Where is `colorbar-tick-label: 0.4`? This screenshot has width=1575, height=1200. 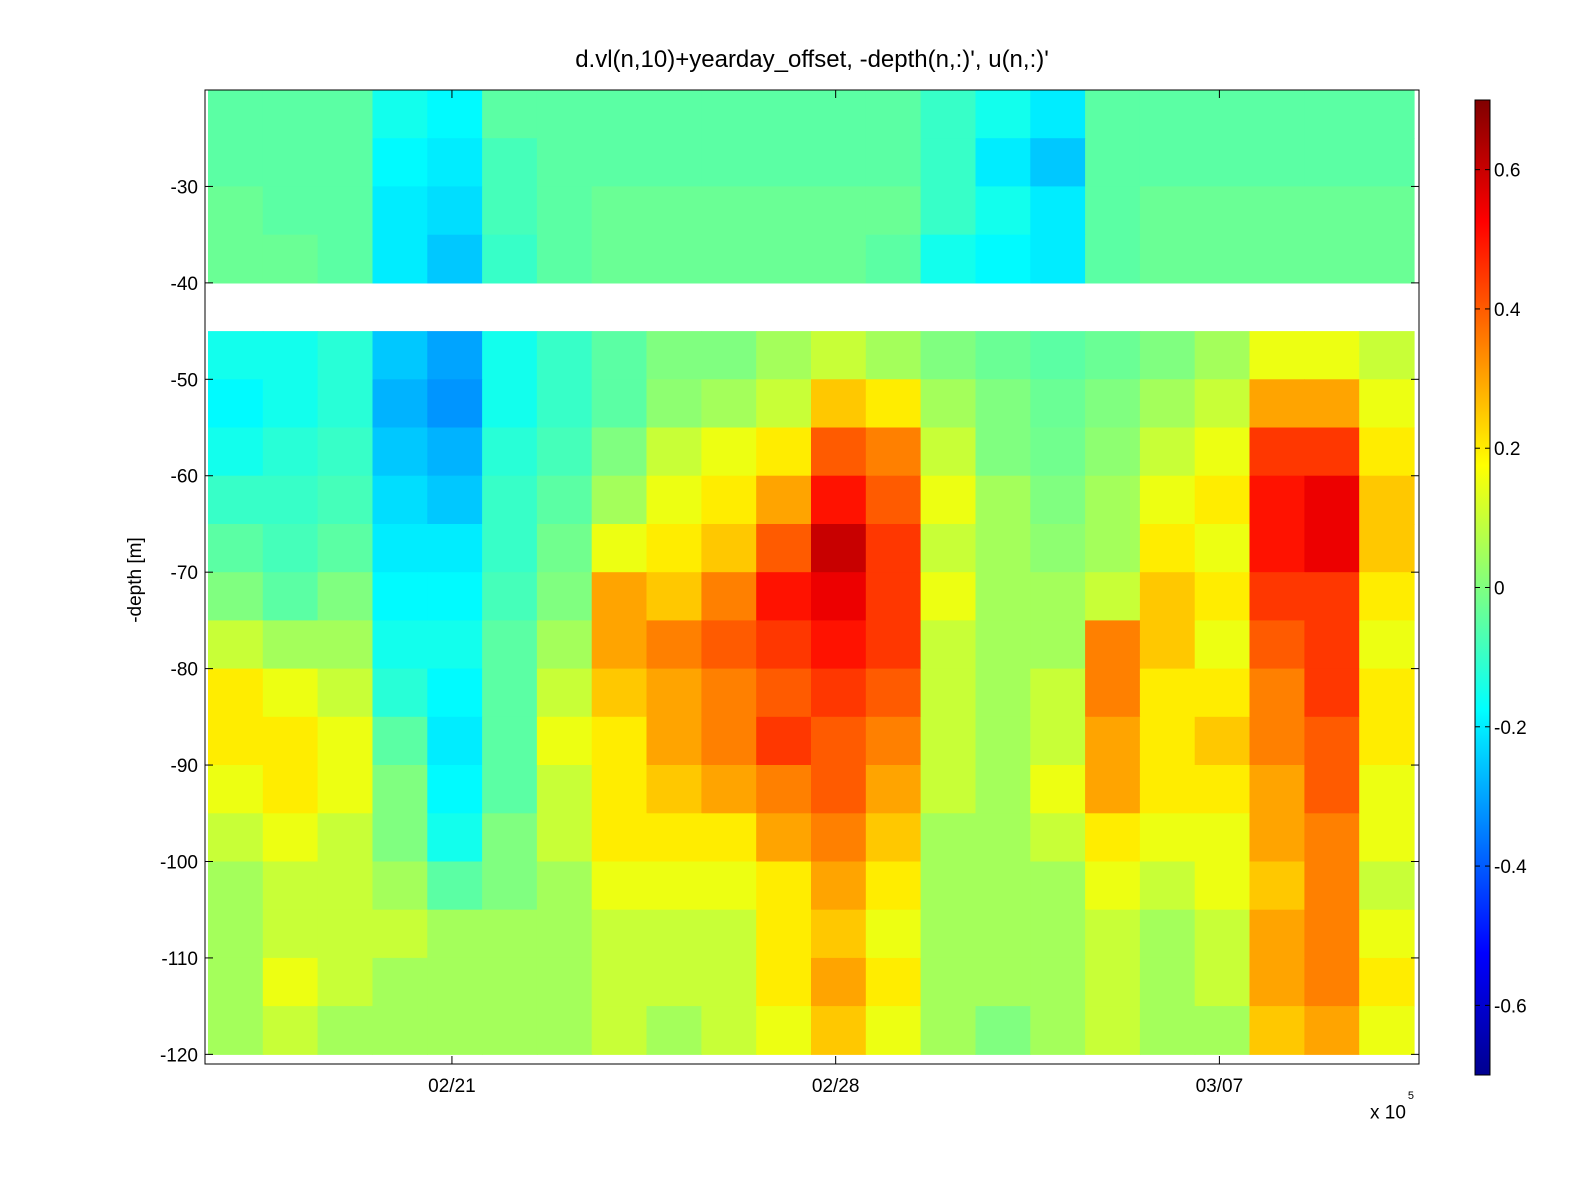 colorbar-tick-label: 0.4 is located at coordinates (1507, 310).